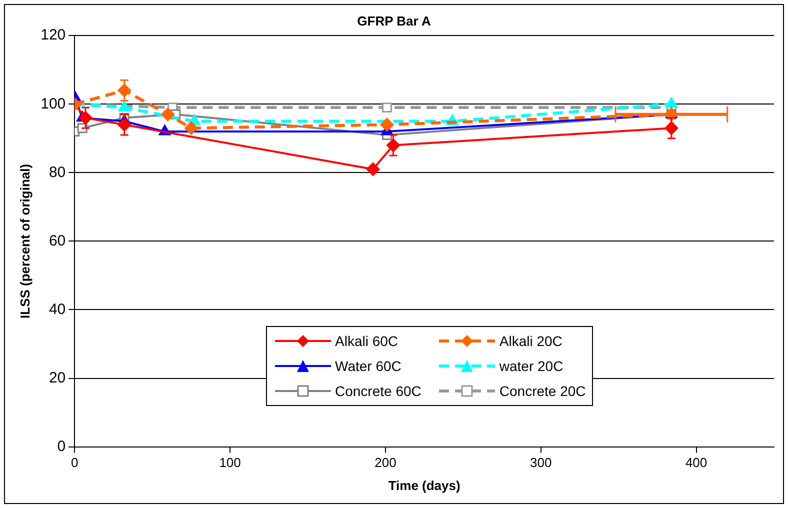  What do you see at coordinates (57, 377) in the screenshot?
I see `y-tick-label: 20` at bounding box center [57, 377].